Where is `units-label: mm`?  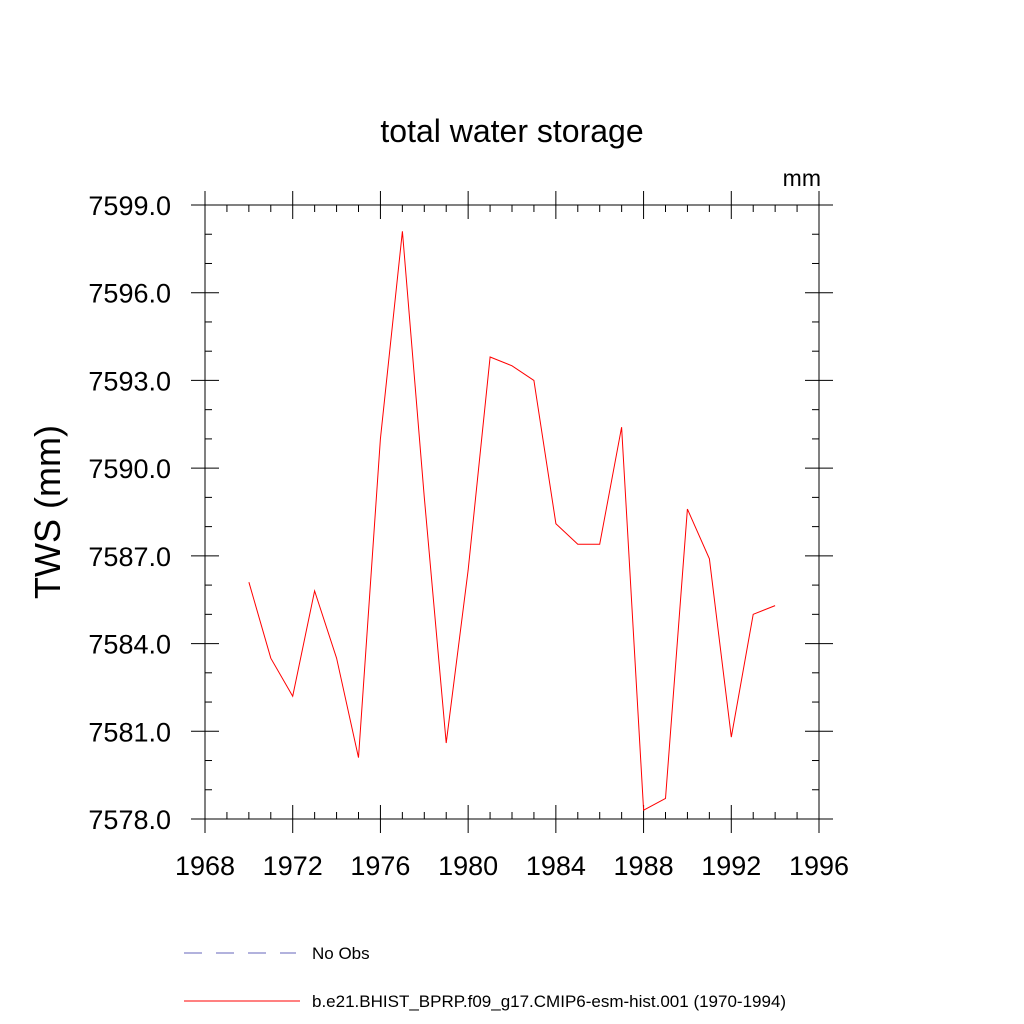
units-label: mm is located at coordinates (802, 178).